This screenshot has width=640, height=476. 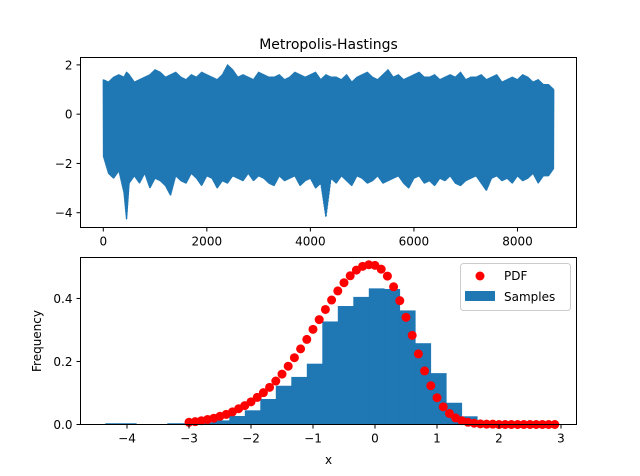 What do you see at coordinates (515, 287) in the screenshot?
I see `legend: PDF Samples` at bounding box center [515, 287].